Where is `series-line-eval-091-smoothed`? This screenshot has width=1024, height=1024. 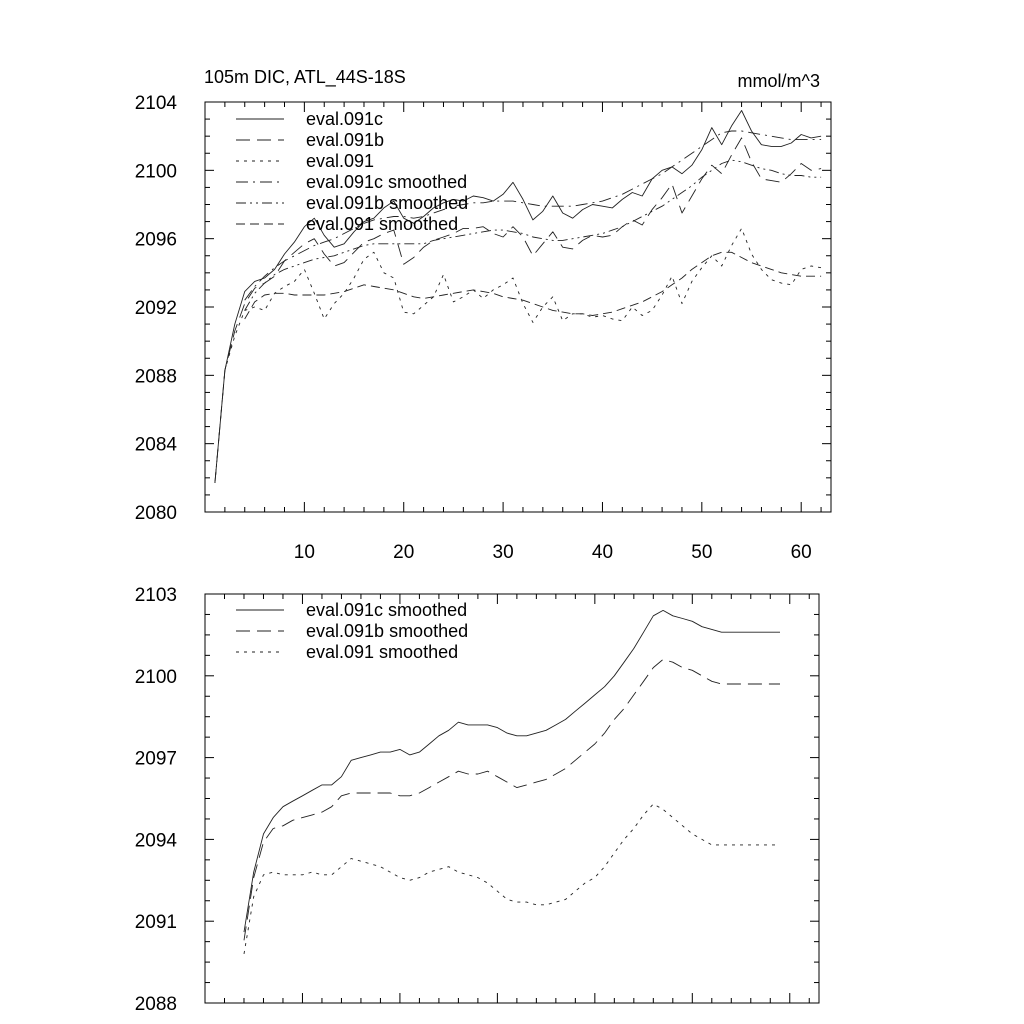 series-line-eval-091-smoothed is located at coordinates (511, 878).